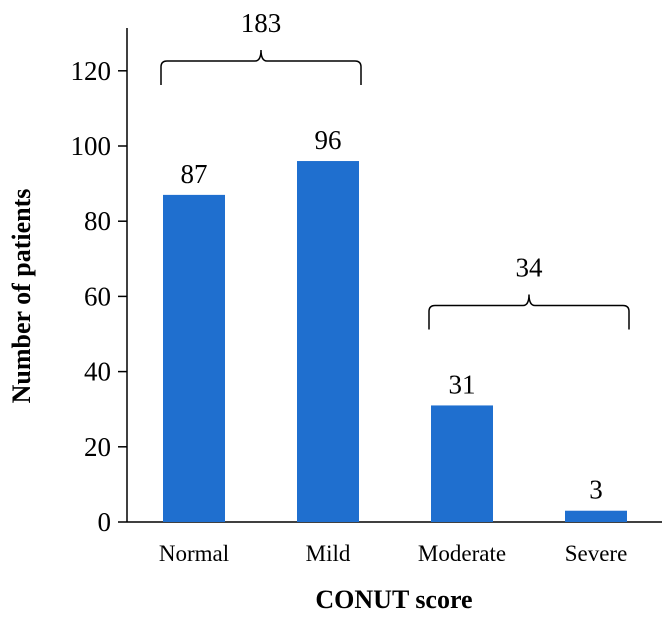 Image resolution: width=671 pixels, height=620 pixels. What do you see at coordinates (462, 463) in the screenshot?
I see `bar-moderate` at bounding box center [462, 463].